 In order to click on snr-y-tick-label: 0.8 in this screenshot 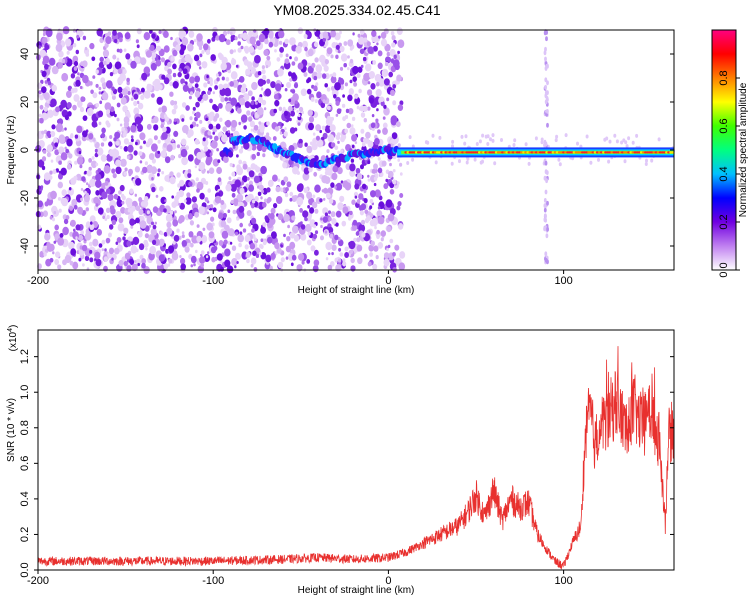, I will do `click(25, 427)`.